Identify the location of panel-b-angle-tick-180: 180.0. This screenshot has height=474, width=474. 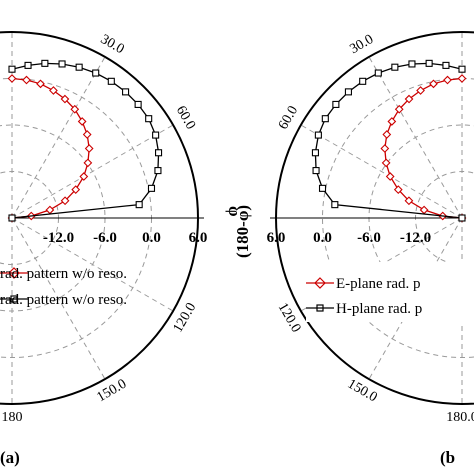
(460, 417).